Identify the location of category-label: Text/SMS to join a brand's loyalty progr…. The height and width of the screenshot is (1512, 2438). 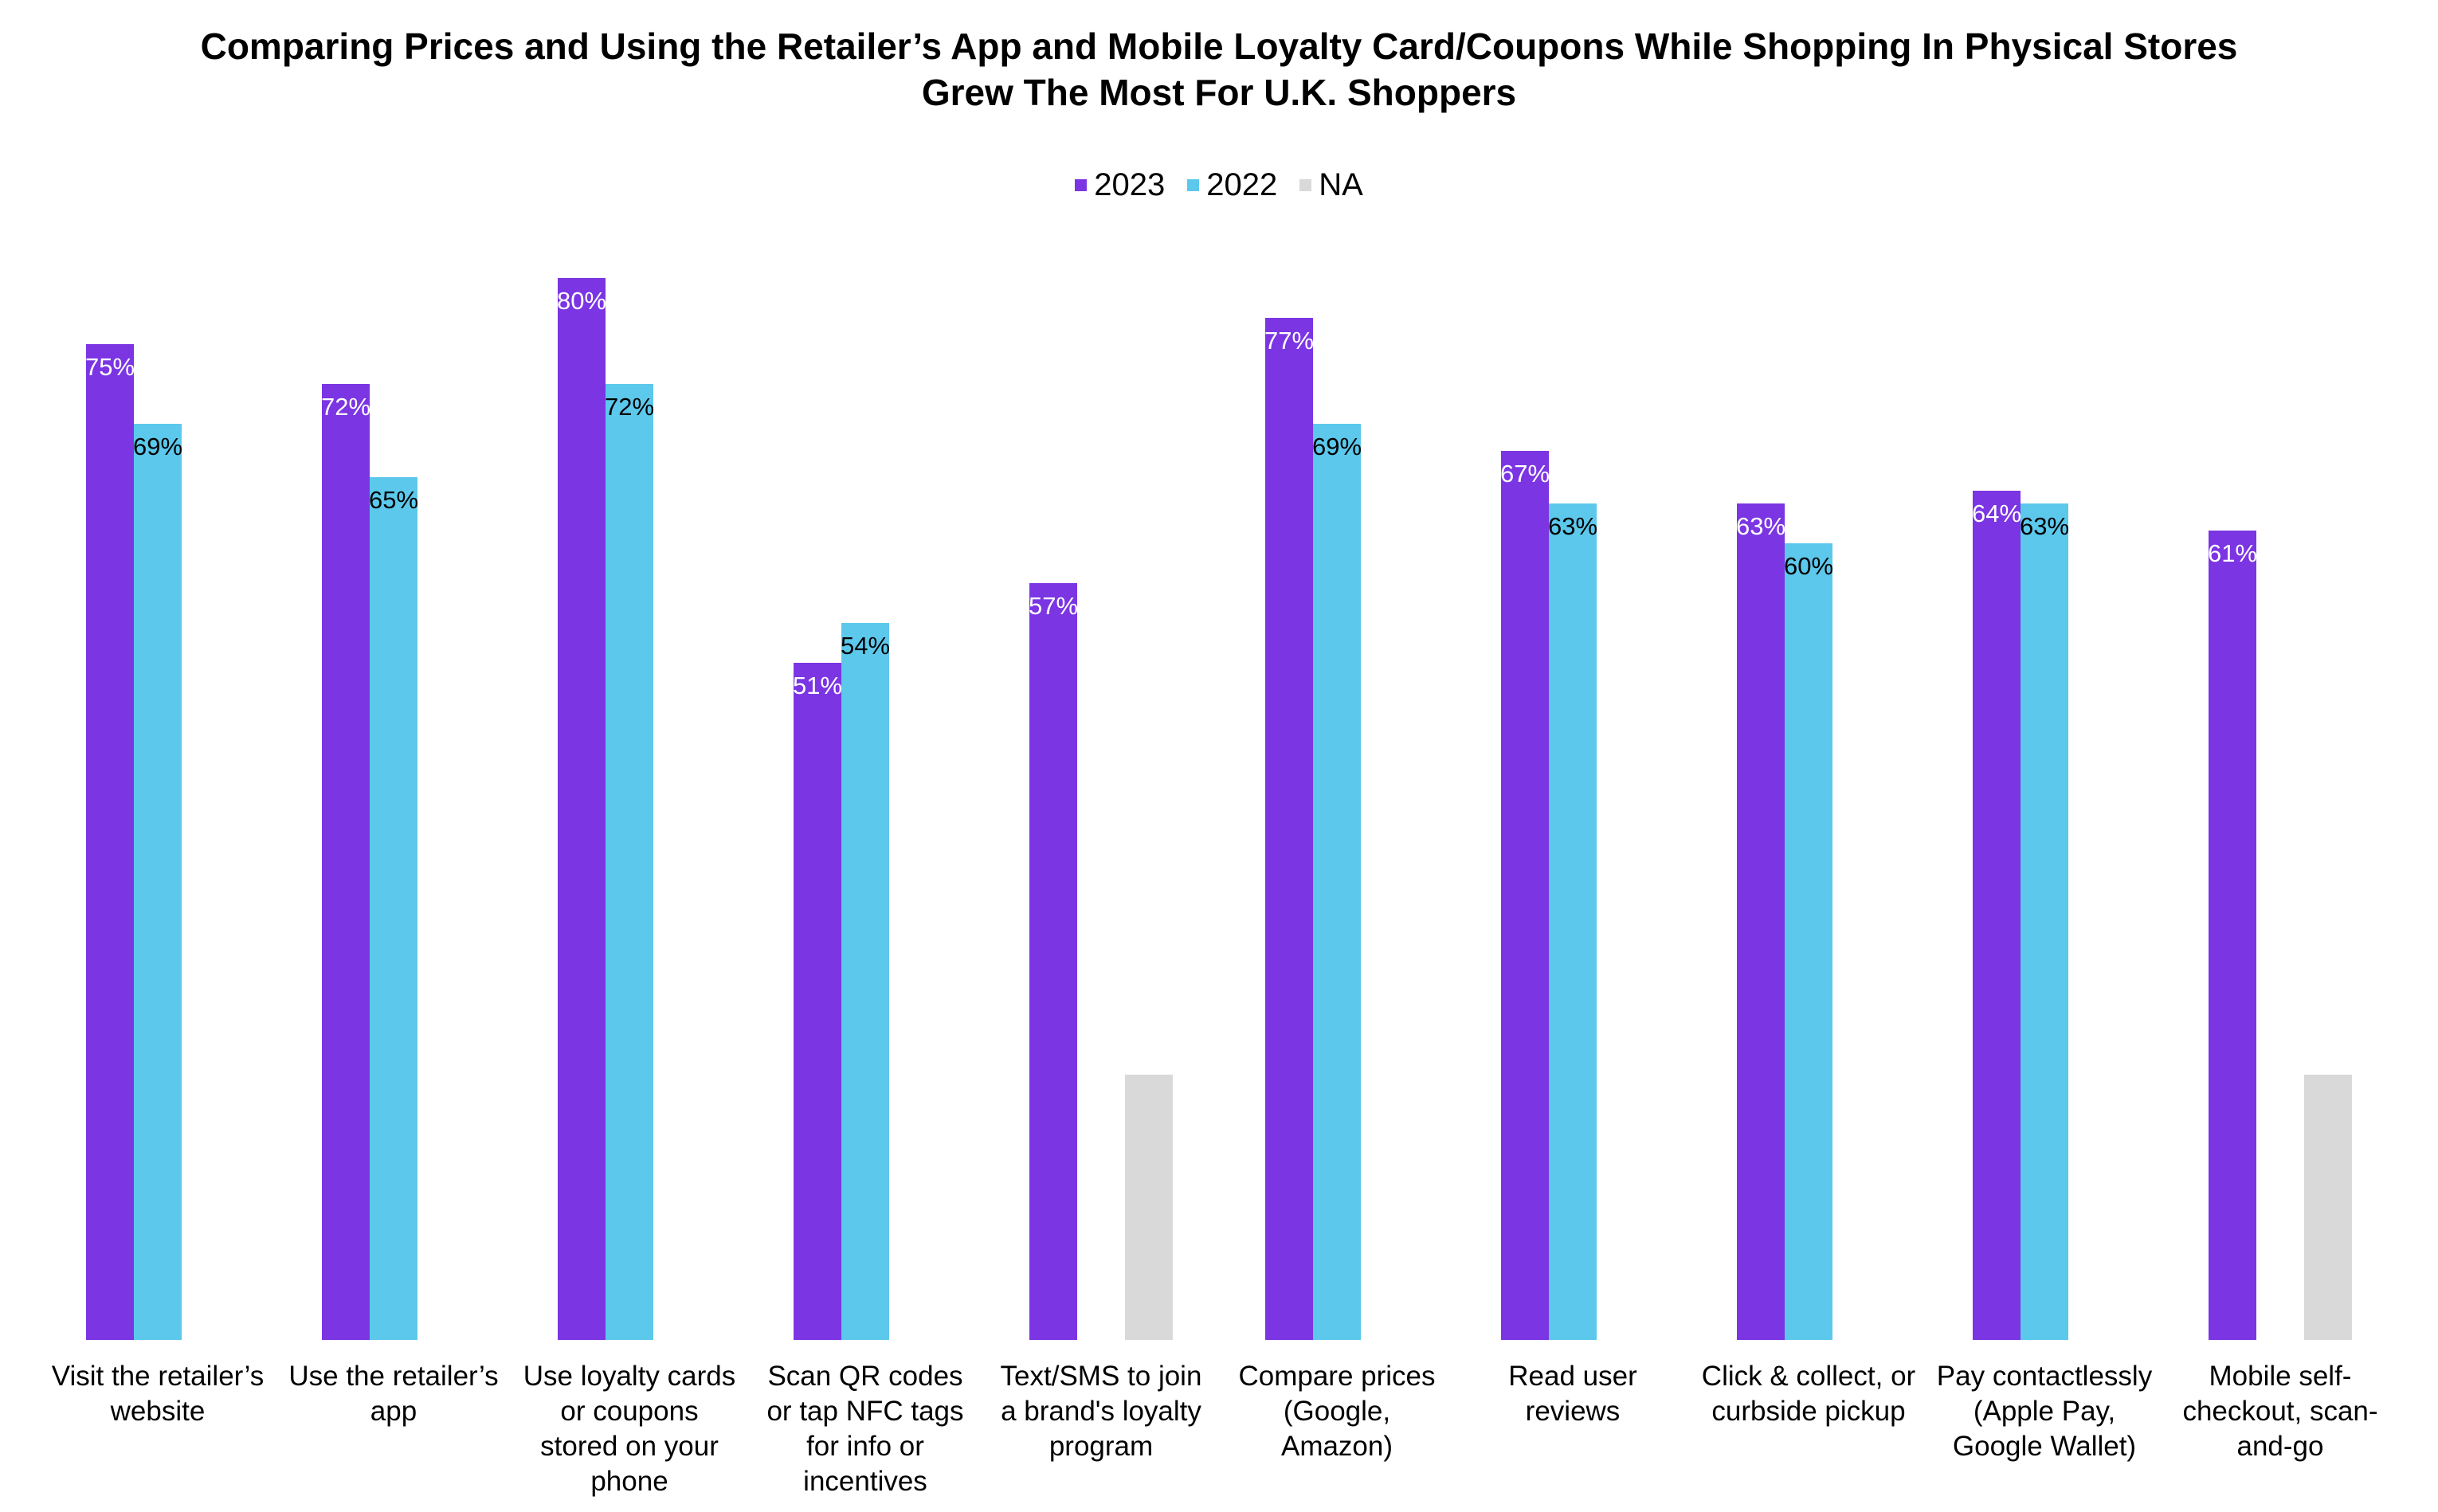
(1101, 1412).